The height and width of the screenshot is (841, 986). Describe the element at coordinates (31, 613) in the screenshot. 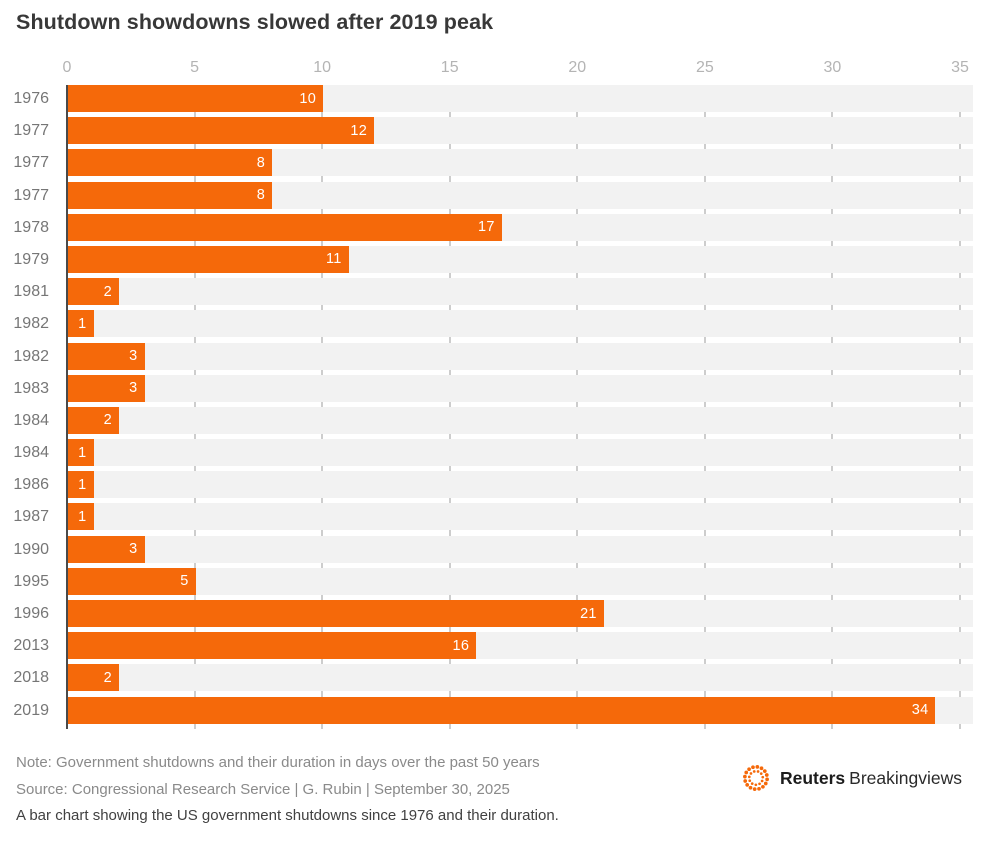

I see `year-label: 1996` at that location.